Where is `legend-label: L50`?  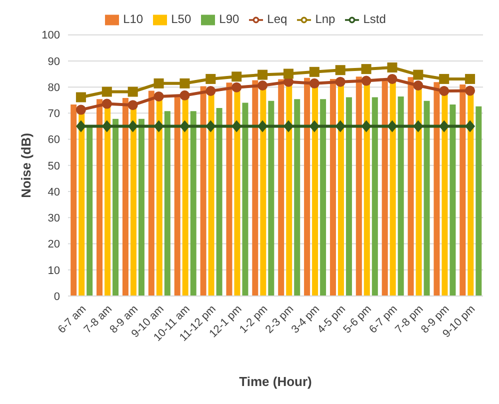
legend-label: L50 is located at coordinates (181, 19).